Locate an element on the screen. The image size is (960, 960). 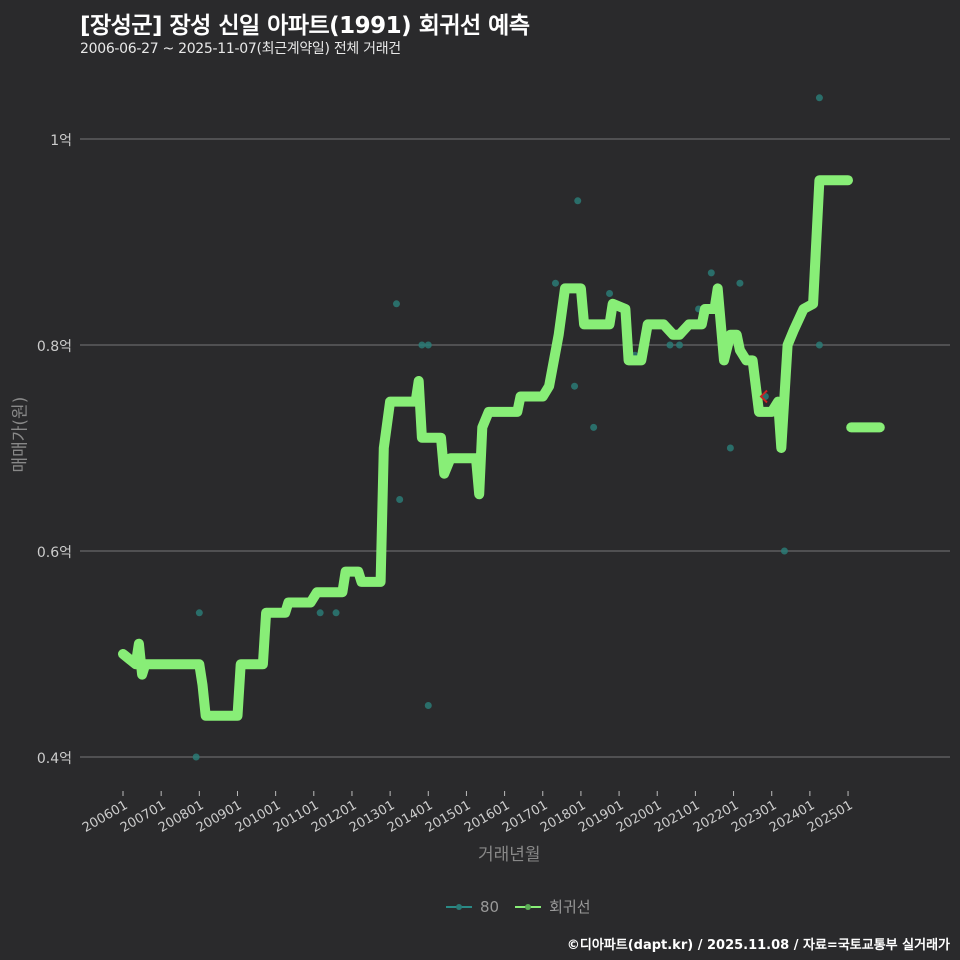
legend: 80 회귀선 is located at coordinates (523, 906).